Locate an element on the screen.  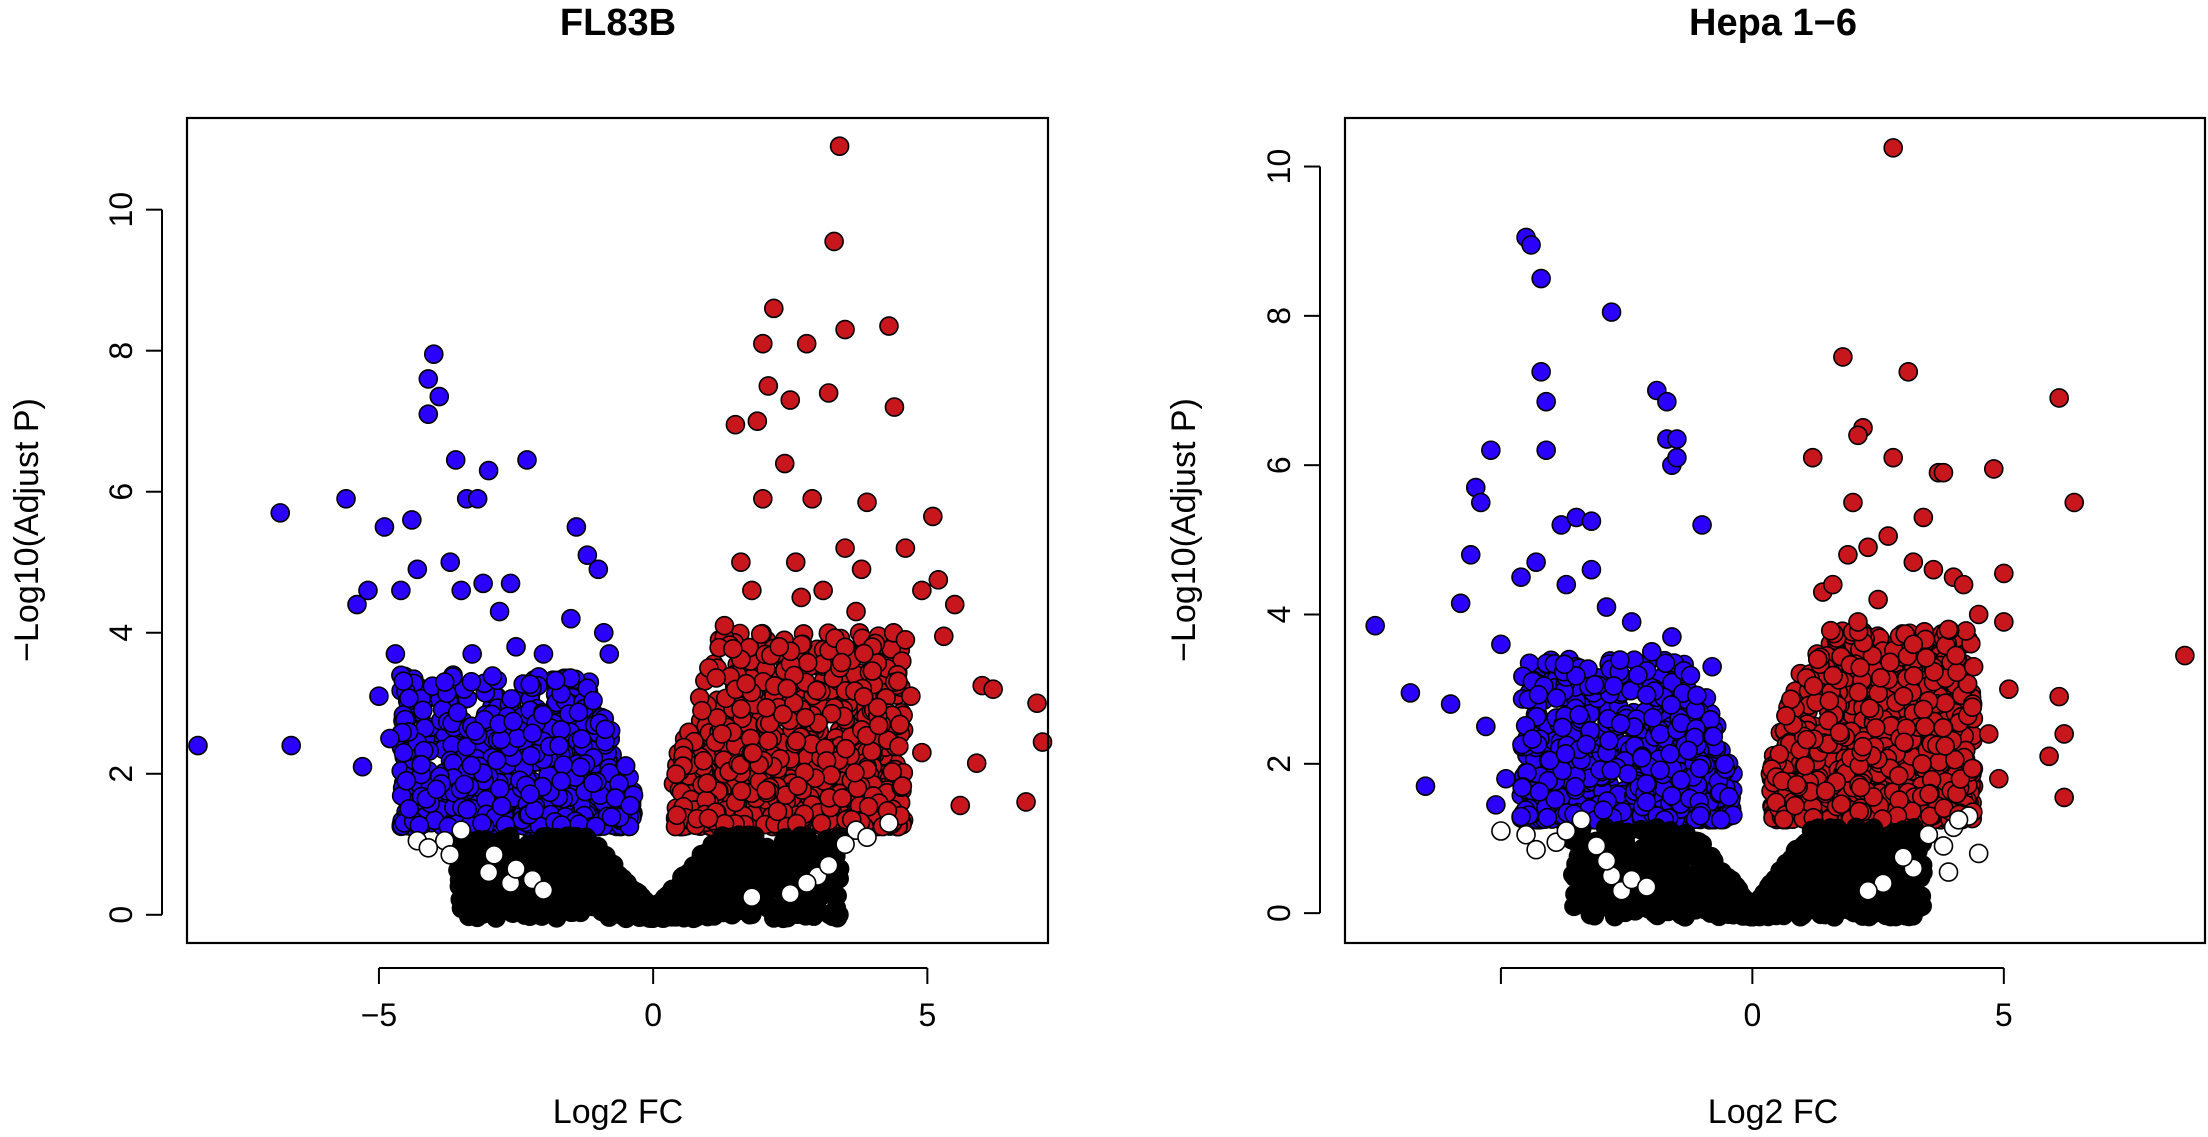
y-axis-label: −Log10(Adjust P) is located at coordinates (1184, 530).